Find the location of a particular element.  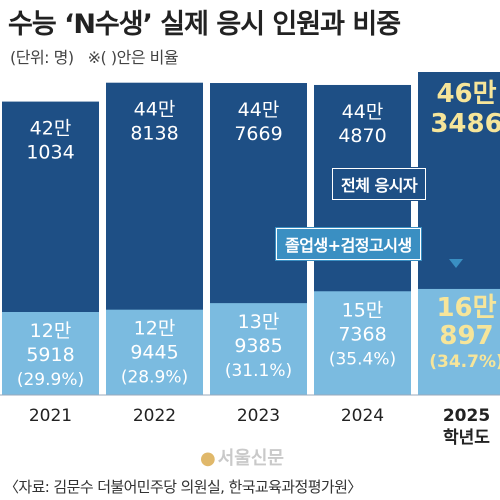

label-ratio-2025: (34.7%) is located at coordinates (464, 362).